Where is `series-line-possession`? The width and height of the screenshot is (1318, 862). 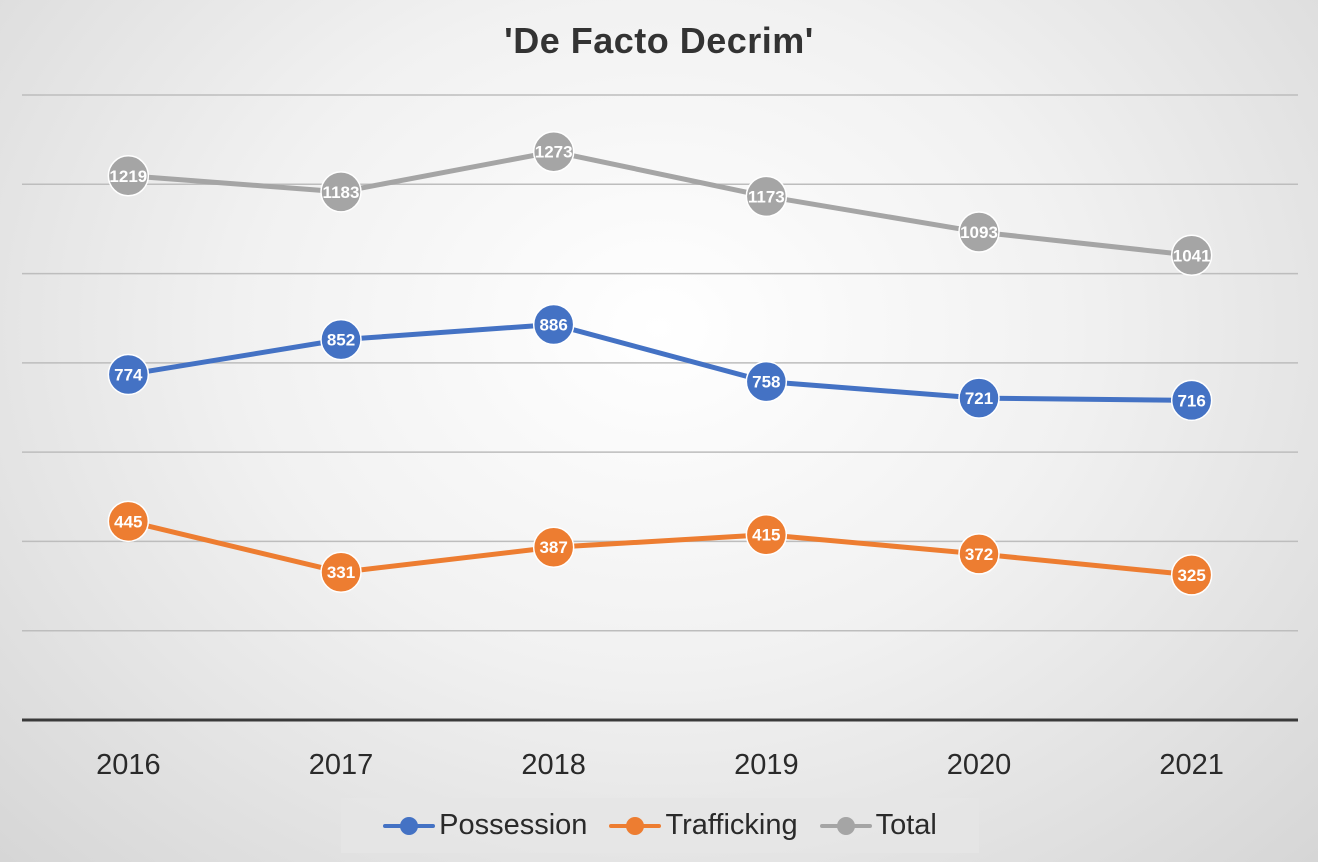
series-line-possession is located at coordinates (660, 362).